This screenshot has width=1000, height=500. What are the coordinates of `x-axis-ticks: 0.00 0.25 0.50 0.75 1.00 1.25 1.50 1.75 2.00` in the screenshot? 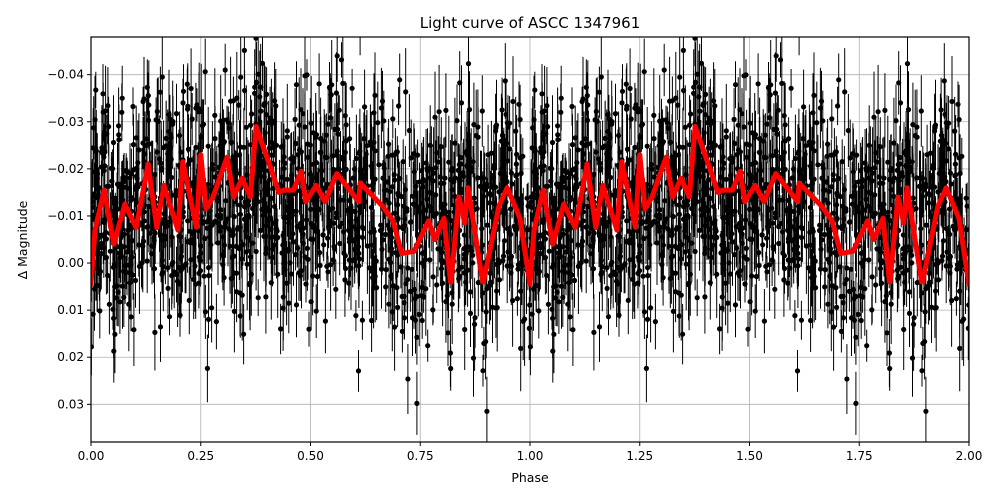 It's located at (530, 452).